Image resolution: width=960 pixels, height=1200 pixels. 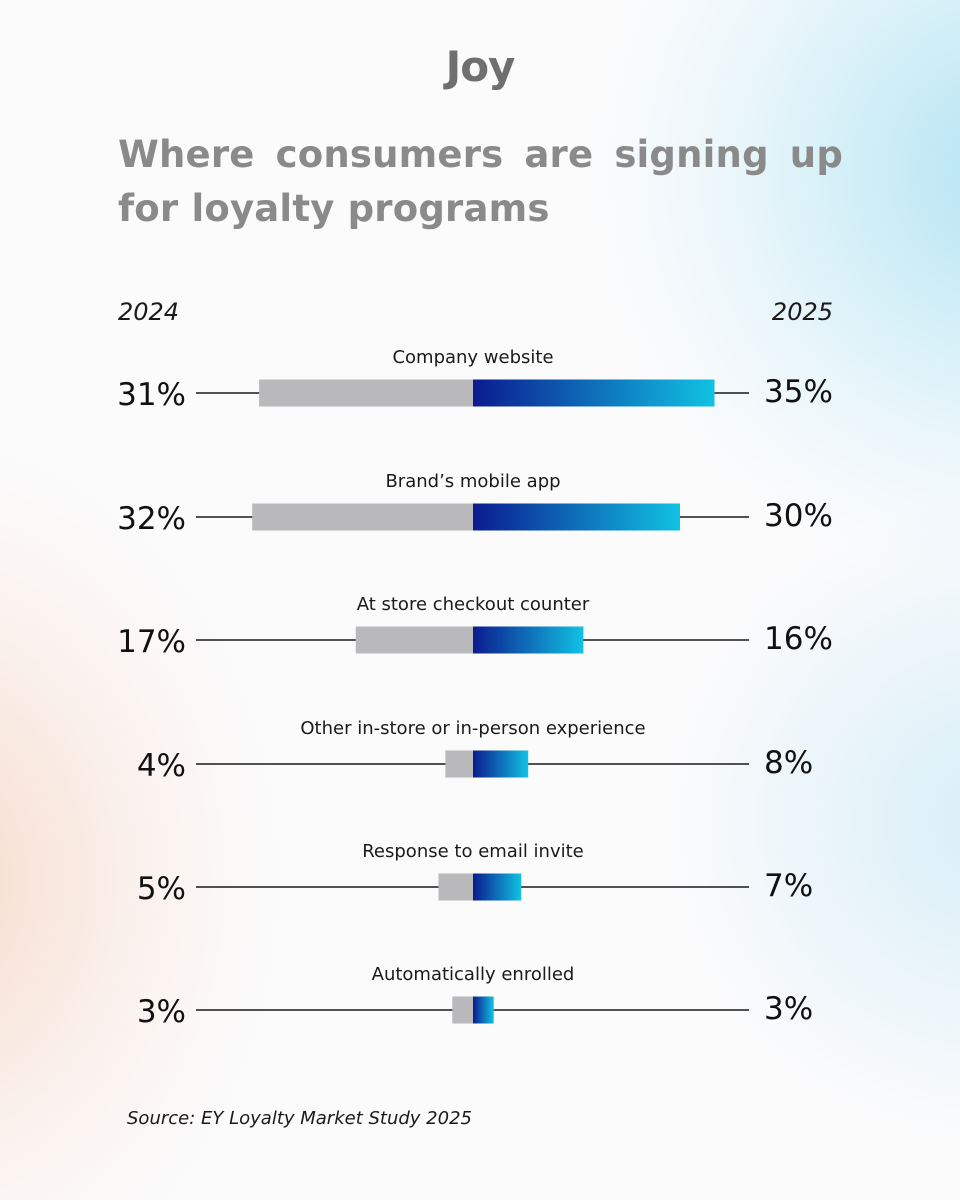 What do you see at coordinates (472, 481) in the screenshot?
I see `category-label: Brand’s mobile app` at bounding box center [472, 481].